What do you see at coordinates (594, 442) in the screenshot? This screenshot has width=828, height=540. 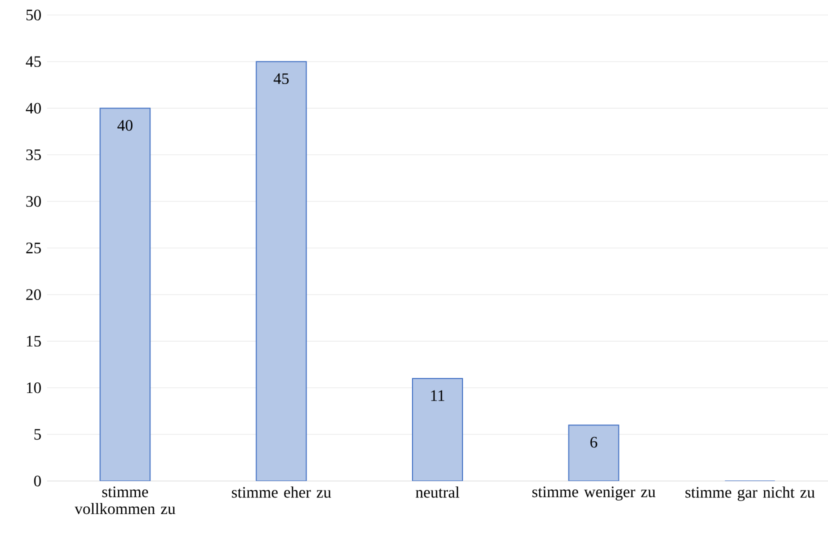 I see `data-label: 6` at bounding box center [594, 442].